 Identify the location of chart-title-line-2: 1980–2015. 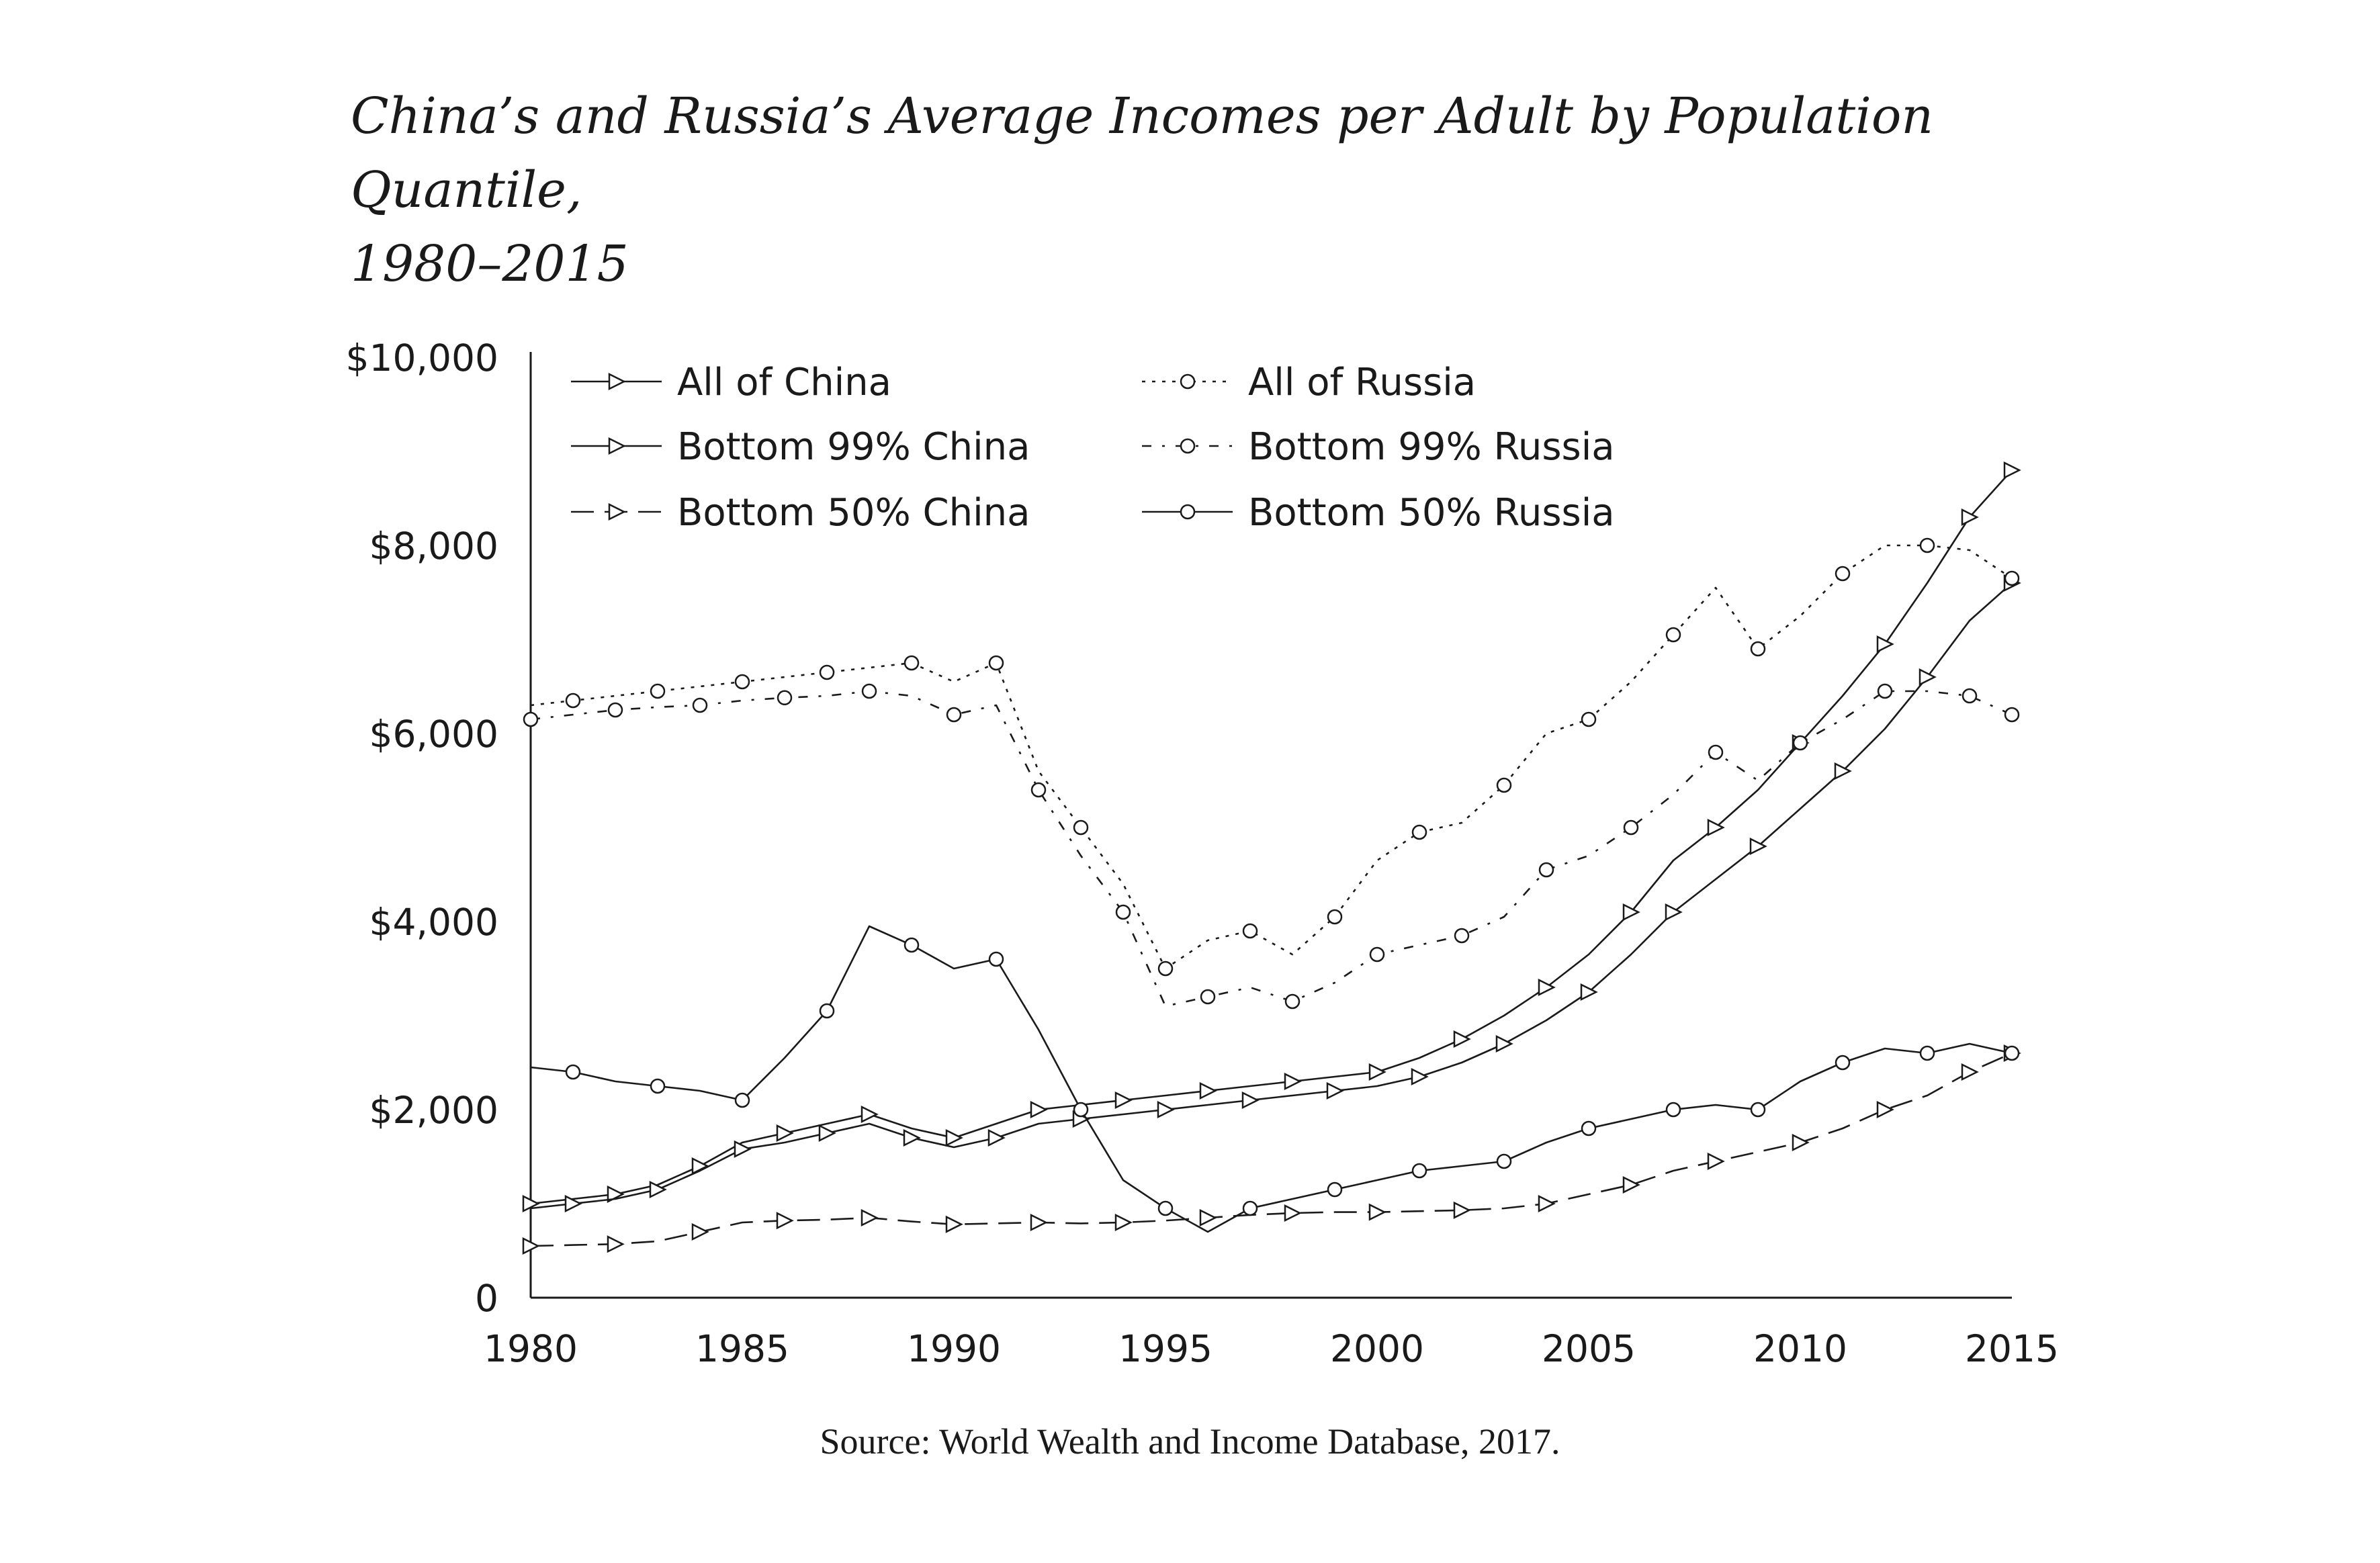
(490, 264).